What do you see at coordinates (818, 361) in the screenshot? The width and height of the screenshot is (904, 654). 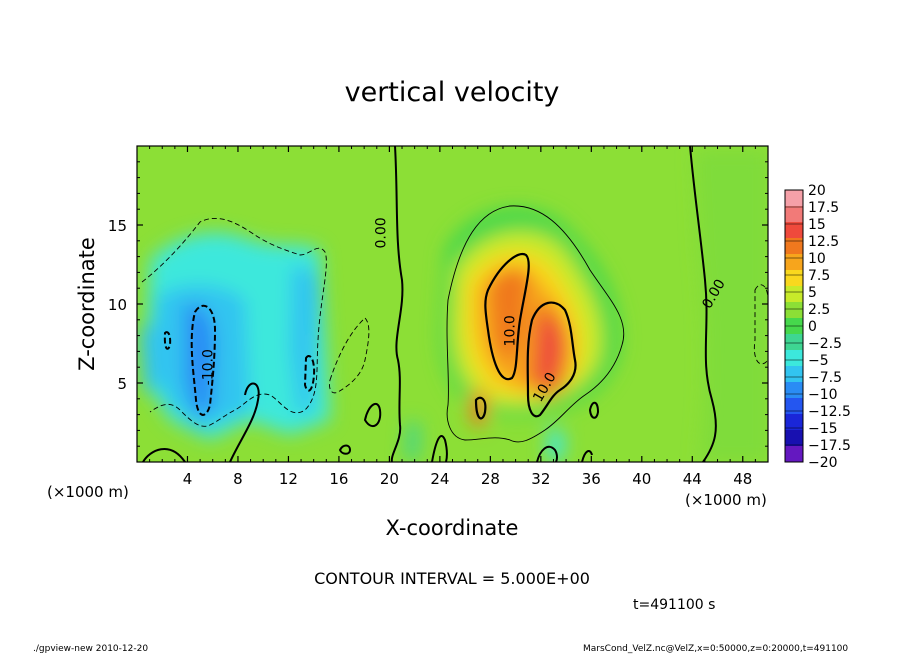 I see `colorbar-label: −5` at bounding box center [818, 361].